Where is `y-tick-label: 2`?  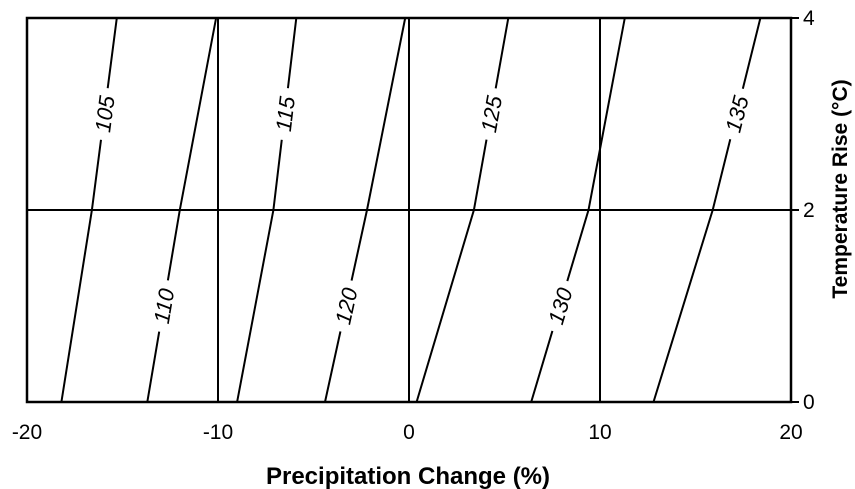
y-tick-label: 2 is located at coordinates (809, 210).